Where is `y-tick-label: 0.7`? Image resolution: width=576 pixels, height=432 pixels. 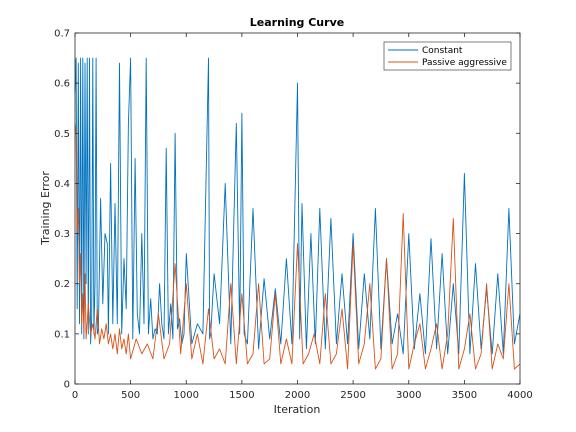
y-tick-label: 0.7 is located at coordinates (62, 34).